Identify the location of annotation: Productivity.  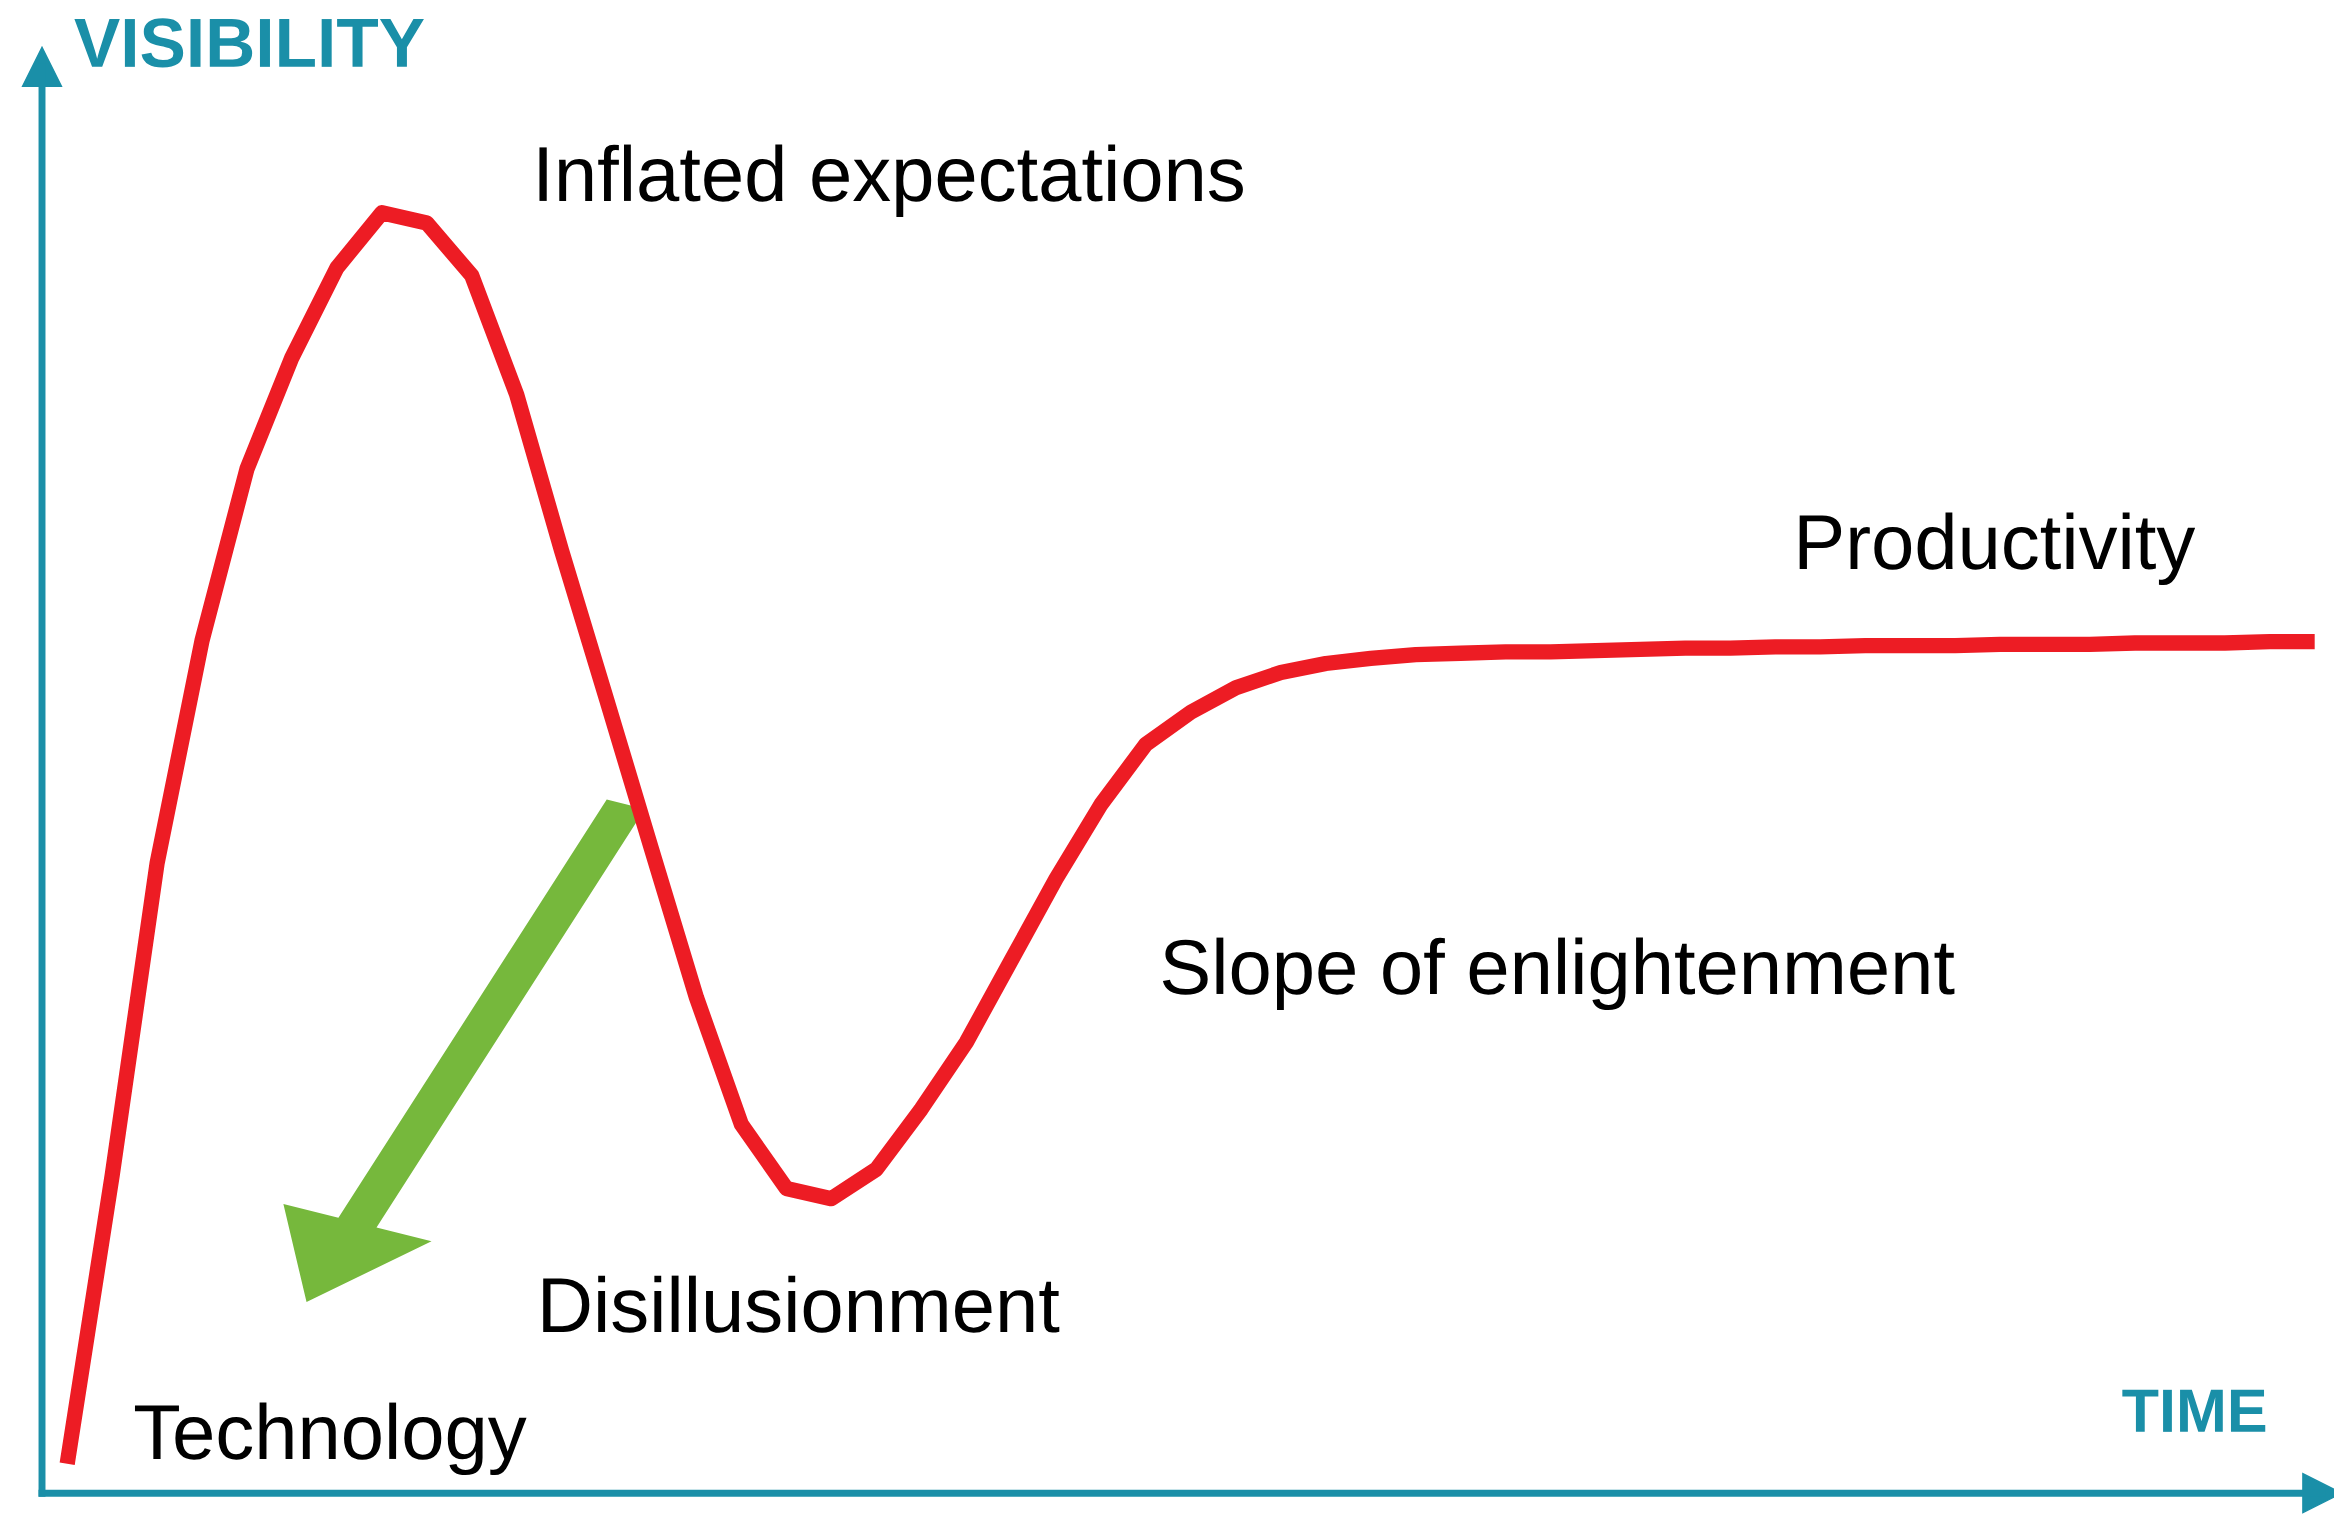
(1997, 549).